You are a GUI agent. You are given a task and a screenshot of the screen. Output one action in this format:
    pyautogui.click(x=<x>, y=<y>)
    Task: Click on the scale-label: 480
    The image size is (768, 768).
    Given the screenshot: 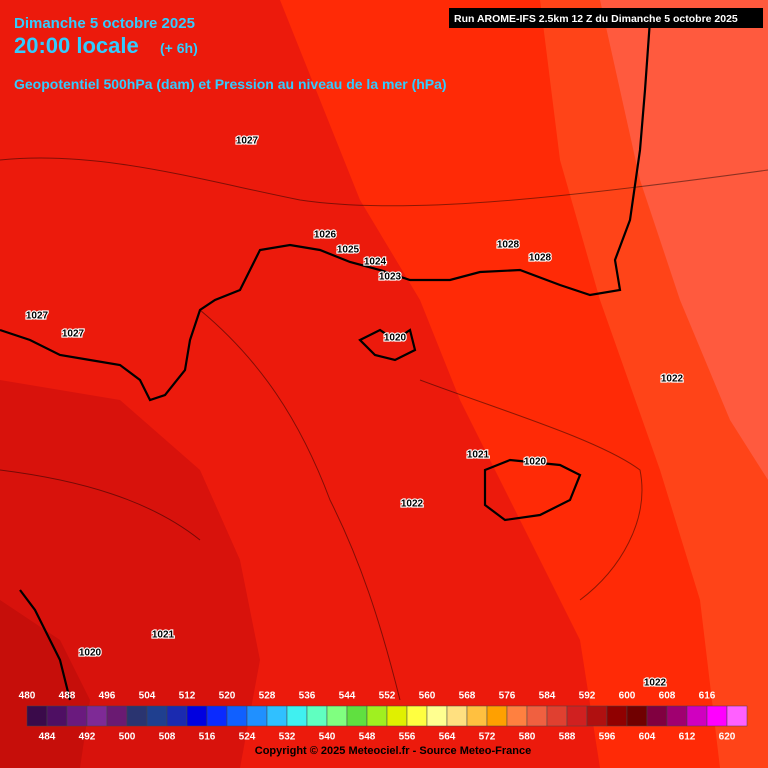 What is the action you would take?
    pyautogui.click(x=27, y=696)
    